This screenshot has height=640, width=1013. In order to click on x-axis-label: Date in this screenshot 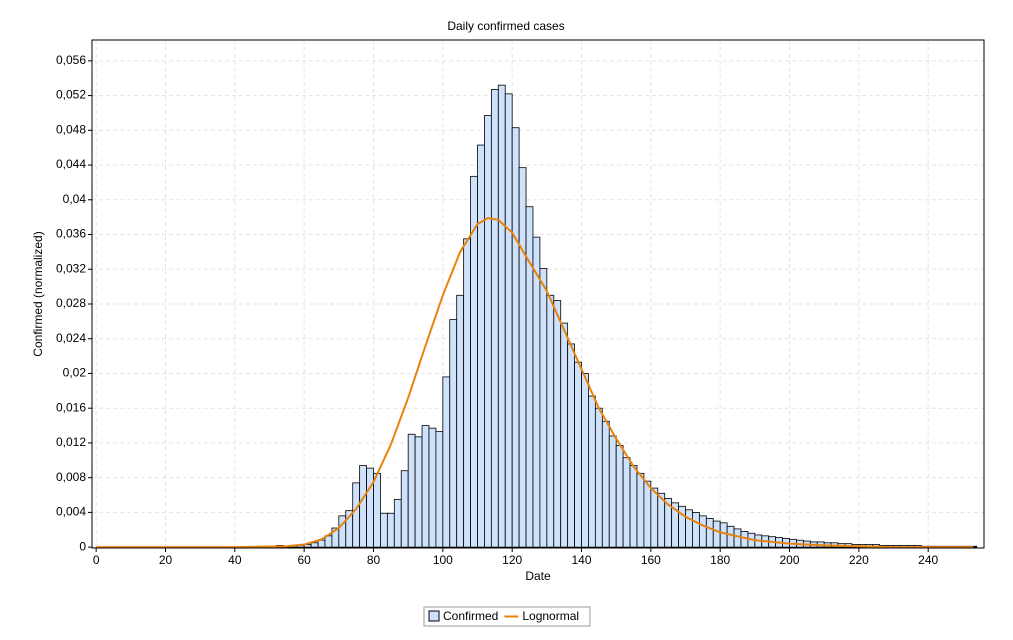, I will do `click(538, 576)`.